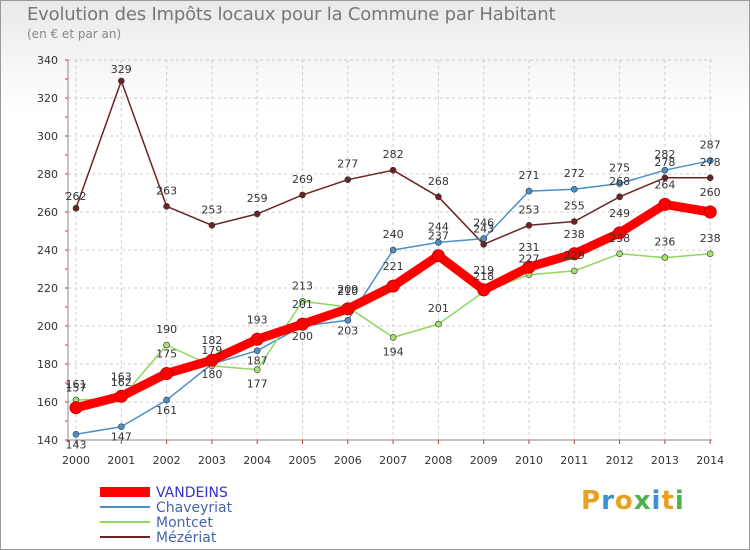  I want to click on data-label-Montcet: 213, so click(302, 285).